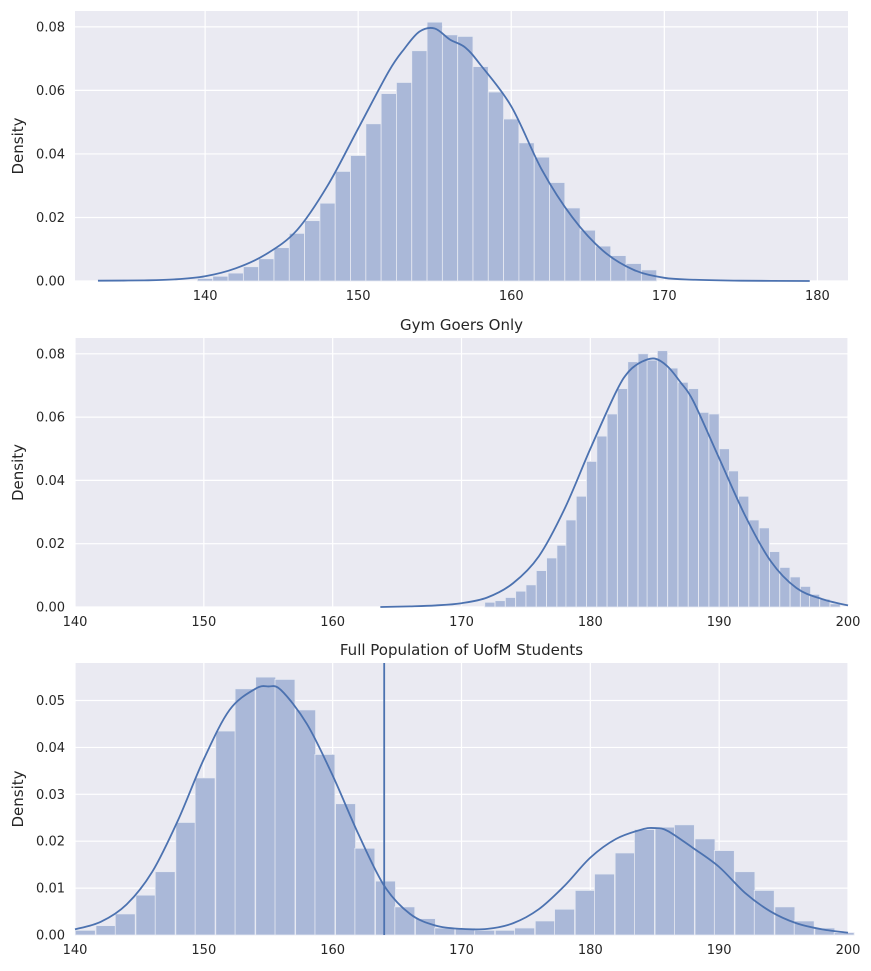 This screenshot has height=971, width=871. Describe the element at coordinates (50, 795) in the screenshot. I see `y-tick-label: 0.03` at that location.